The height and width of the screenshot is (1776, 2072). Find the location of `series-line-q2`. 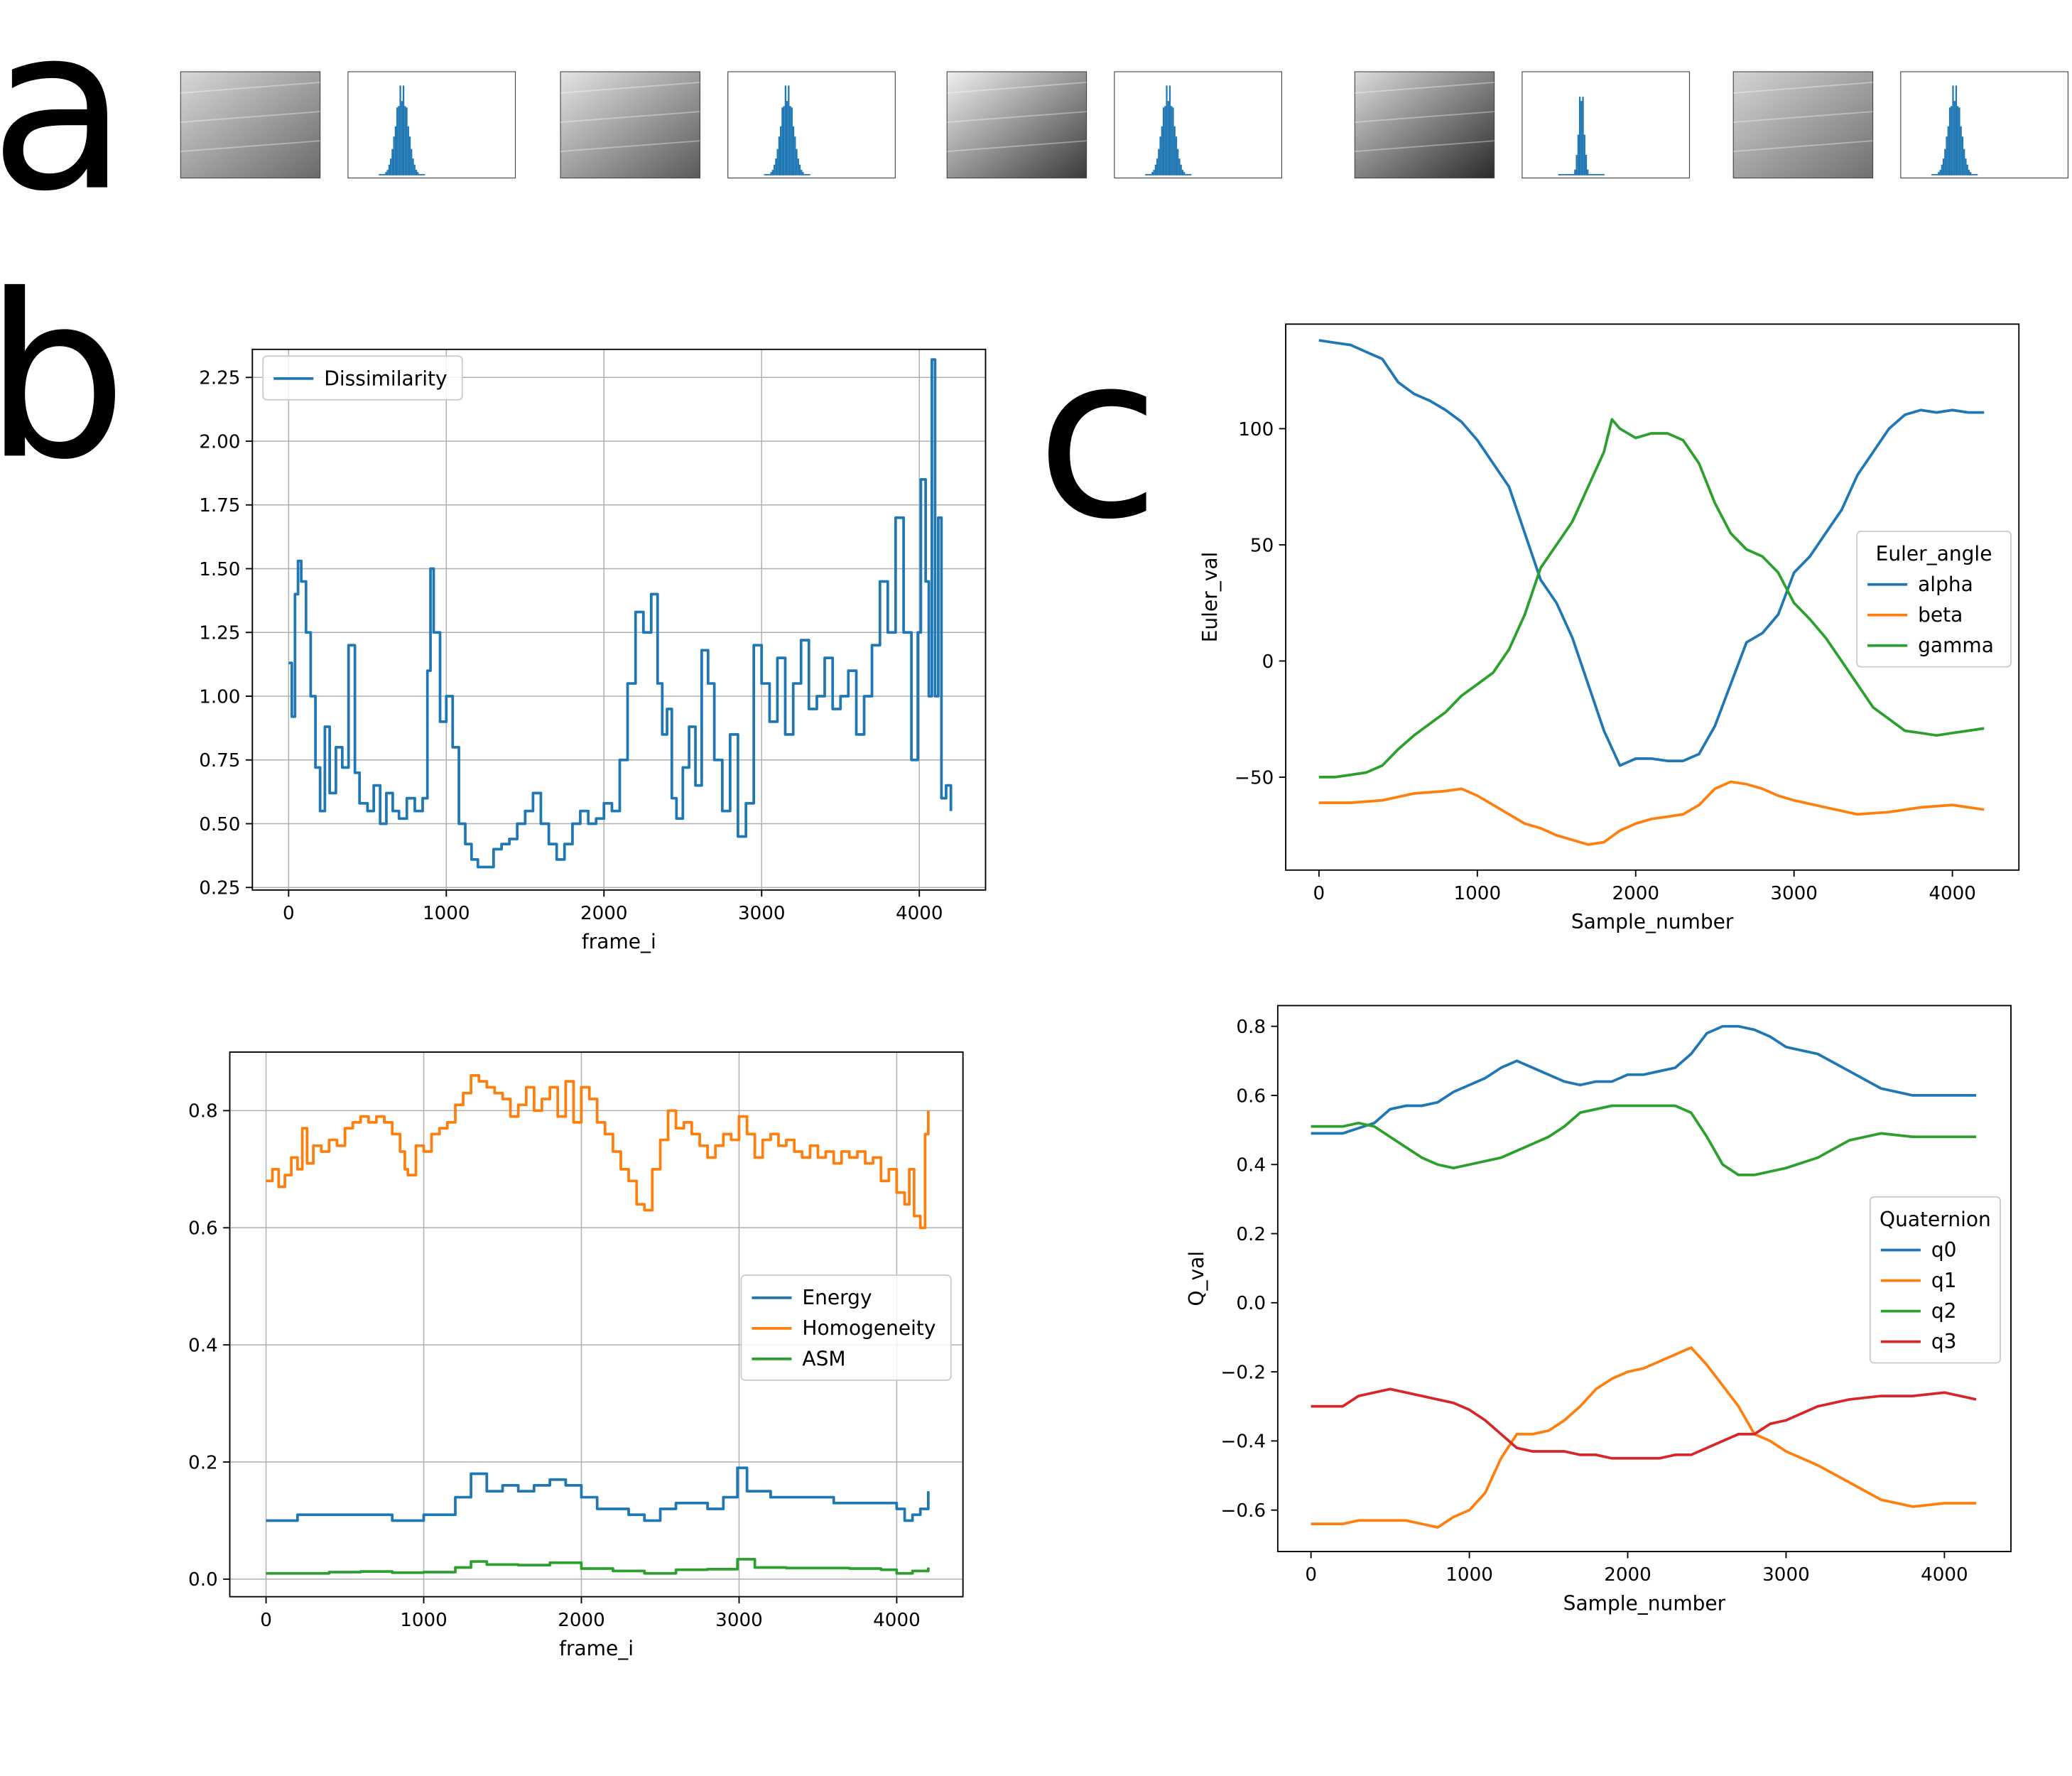

series-line-q2 is located at coordinates (1644, 1140).